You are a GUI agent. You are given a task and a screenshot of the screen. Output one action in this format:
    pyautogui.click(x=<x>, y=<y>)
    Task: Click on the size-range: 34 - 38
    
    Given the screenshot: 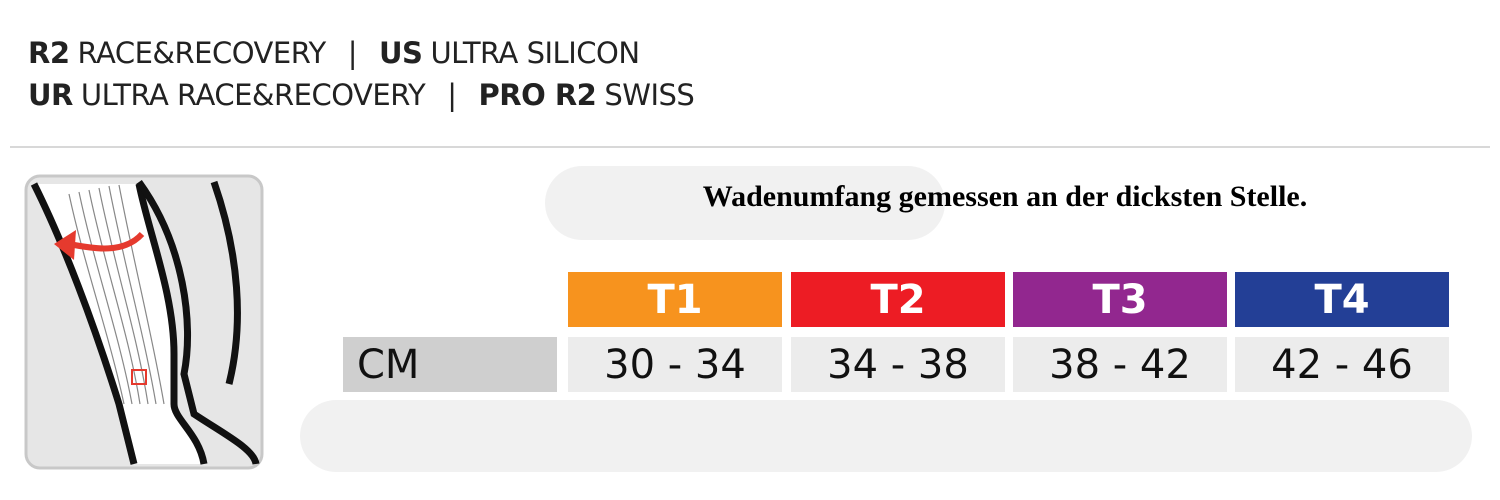 What is the action you would take?
    pyautogui.click(x=898, y=364)
    